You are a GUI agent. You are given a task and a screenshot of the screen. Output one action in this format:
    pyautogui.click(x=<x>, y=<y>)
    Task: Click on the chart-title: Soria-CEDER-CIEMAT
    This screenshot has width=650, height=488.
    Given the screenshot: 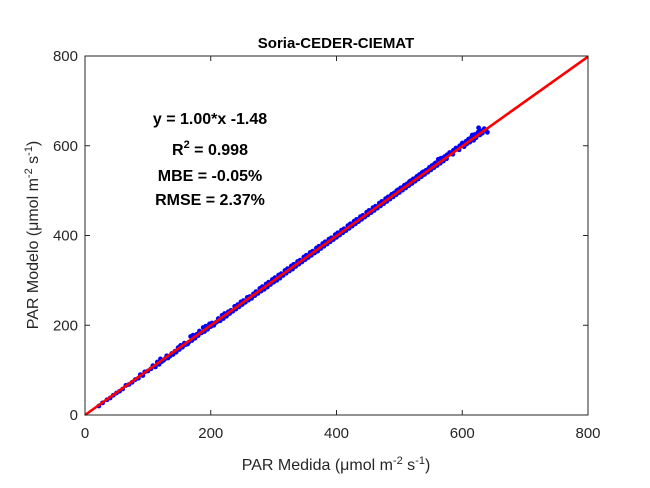 What is the action you would take?
    pyautogui.click(x=336, y=43)
    